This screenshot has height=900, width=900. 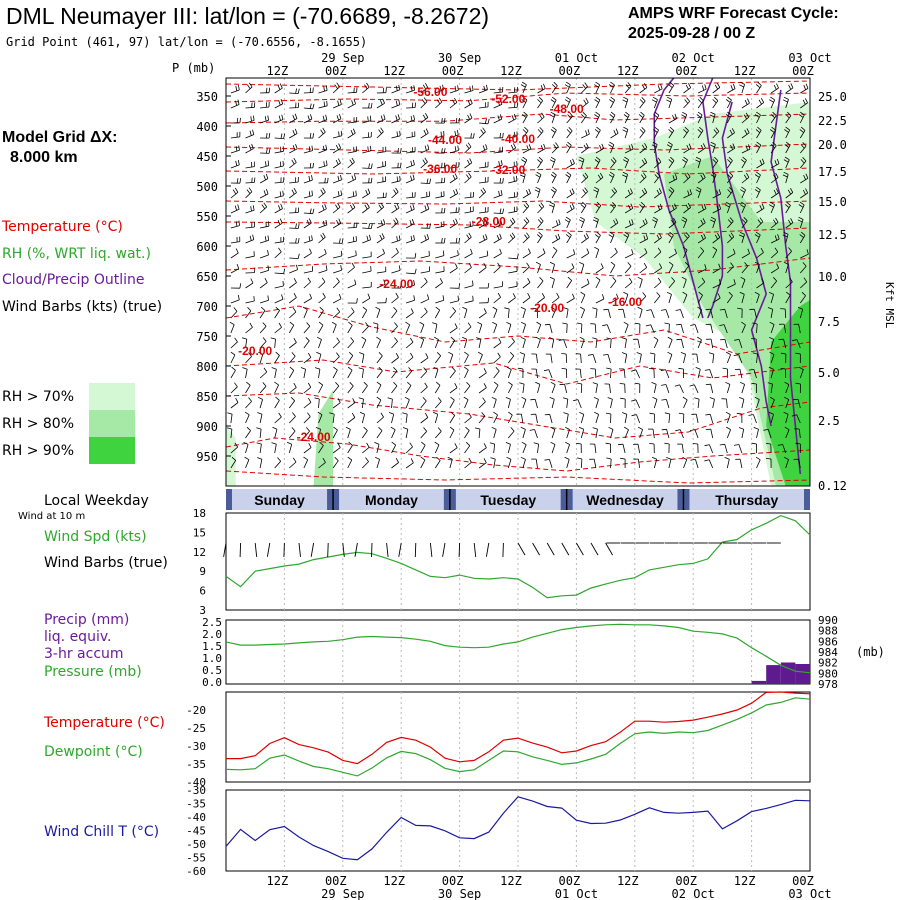 I want to click on pressure-tick: 450, so click(x=207, y=157).